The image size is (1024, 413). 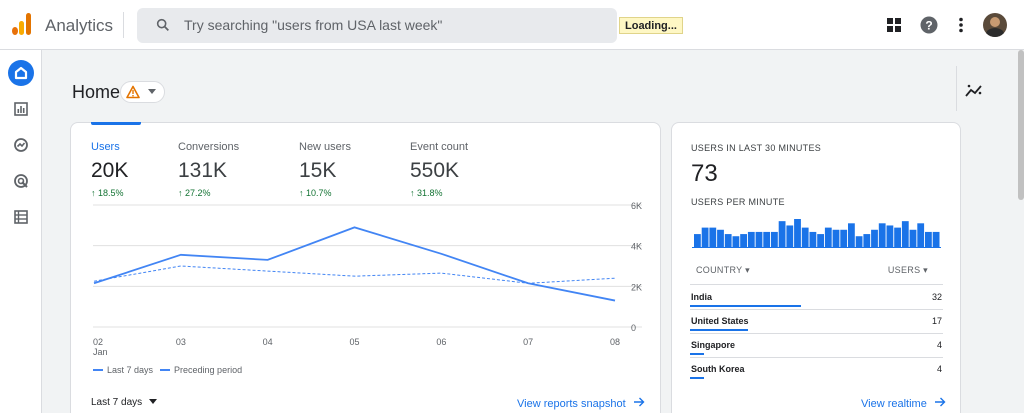 I want to click on metric-value: 15K, so click(x=318, y=170).